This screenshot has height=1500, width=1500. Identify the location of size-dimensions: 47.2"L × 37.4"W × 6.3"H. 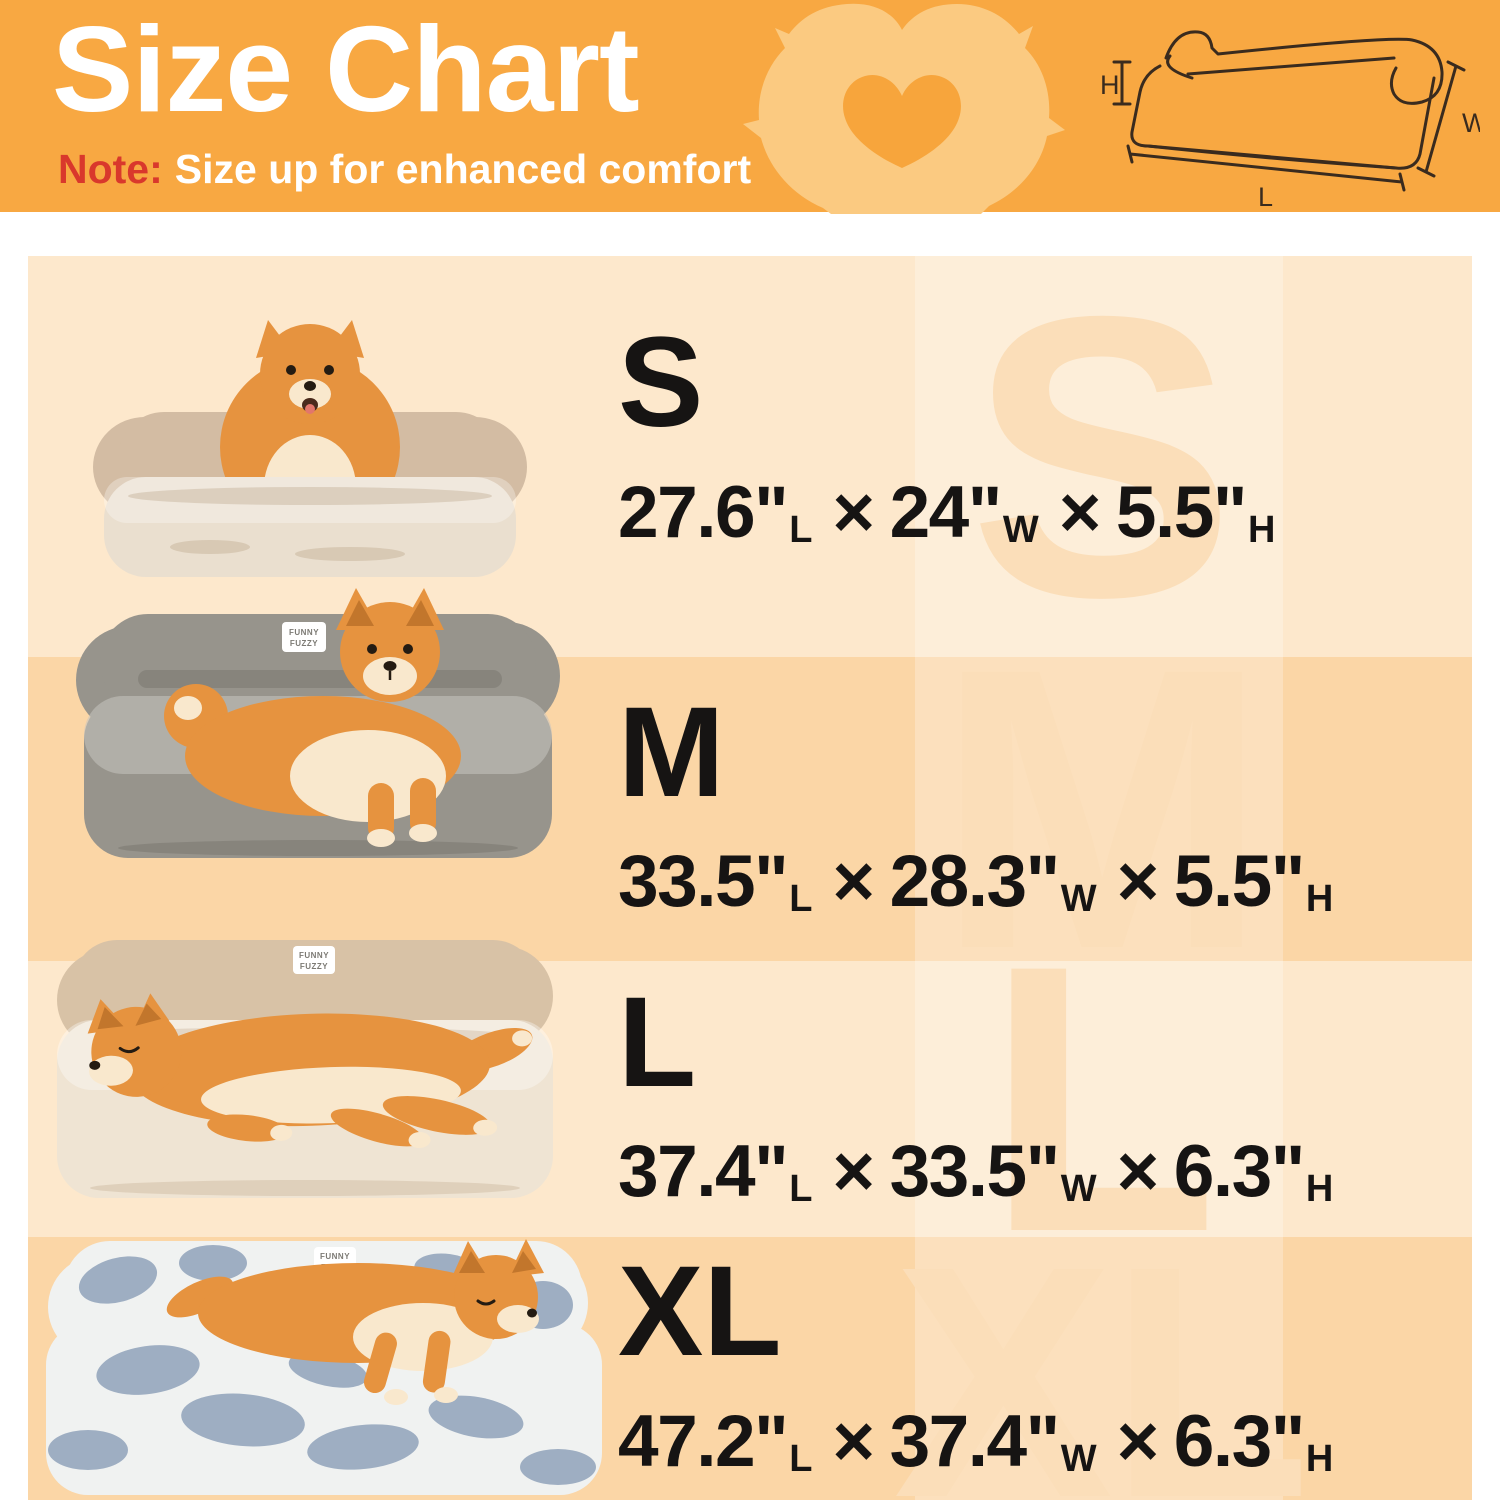
(976, 1441).